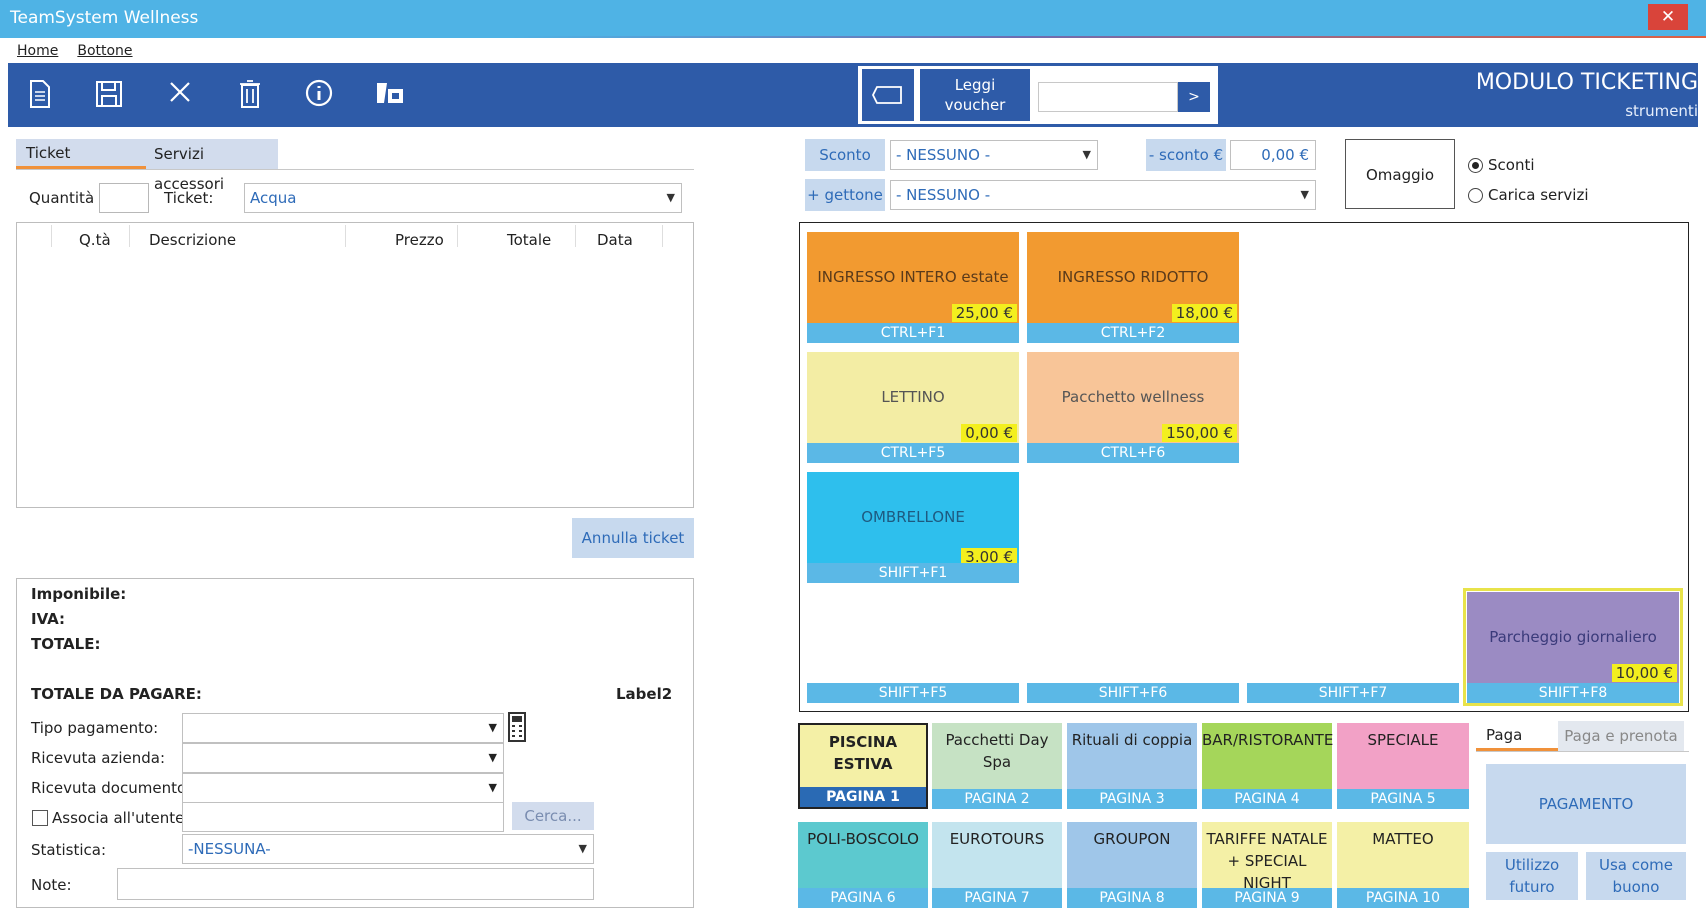 The image size is (1706, 920). I want to click on quantity-input, so click(124, 198).